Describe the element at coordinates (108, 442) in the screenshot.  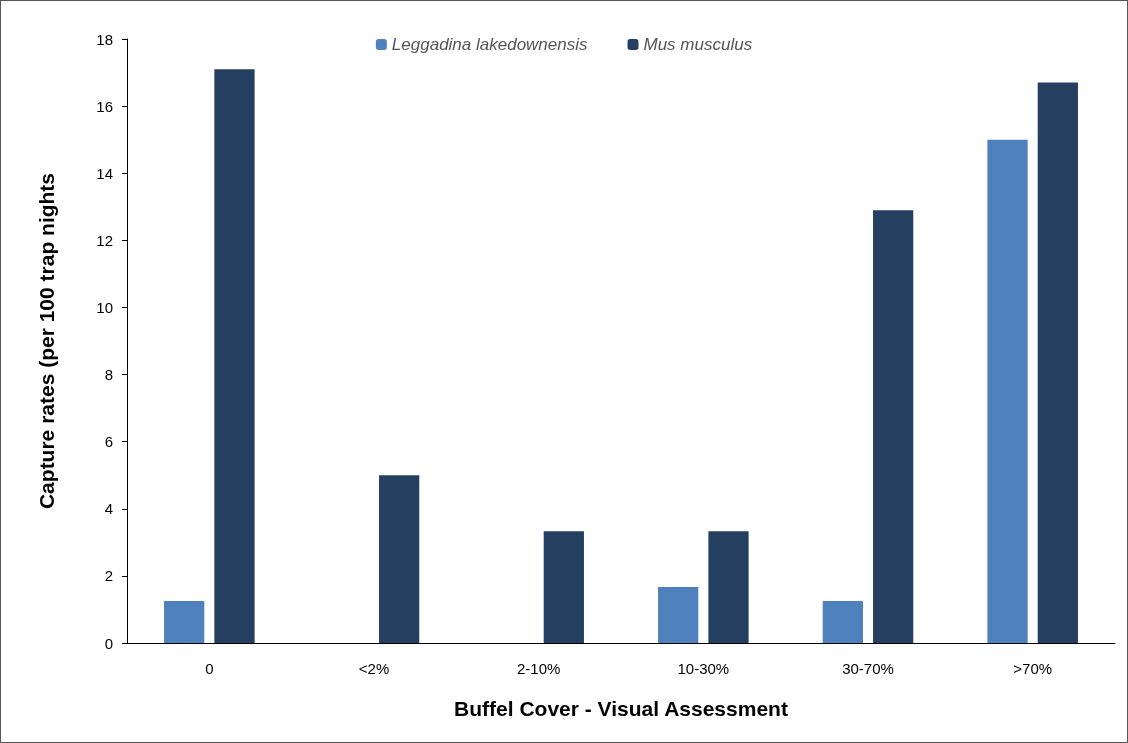
I see `y-tick-label: 6` at that location.